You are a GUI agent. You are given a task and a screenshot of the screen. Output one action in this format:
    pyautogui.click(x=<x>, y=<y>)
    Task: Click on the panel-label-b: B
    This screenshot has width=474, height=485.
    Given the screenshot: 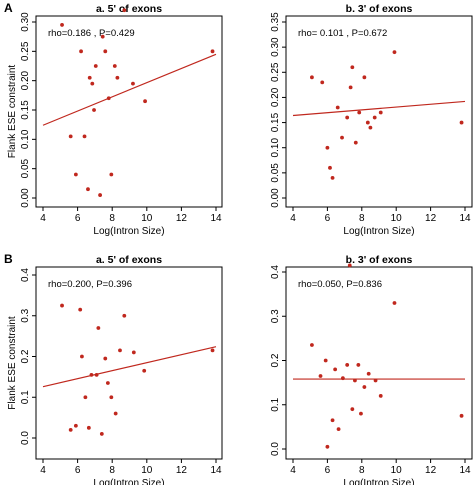 What is the action you would take?
    pyautogui.click(x=8, y=259)
    